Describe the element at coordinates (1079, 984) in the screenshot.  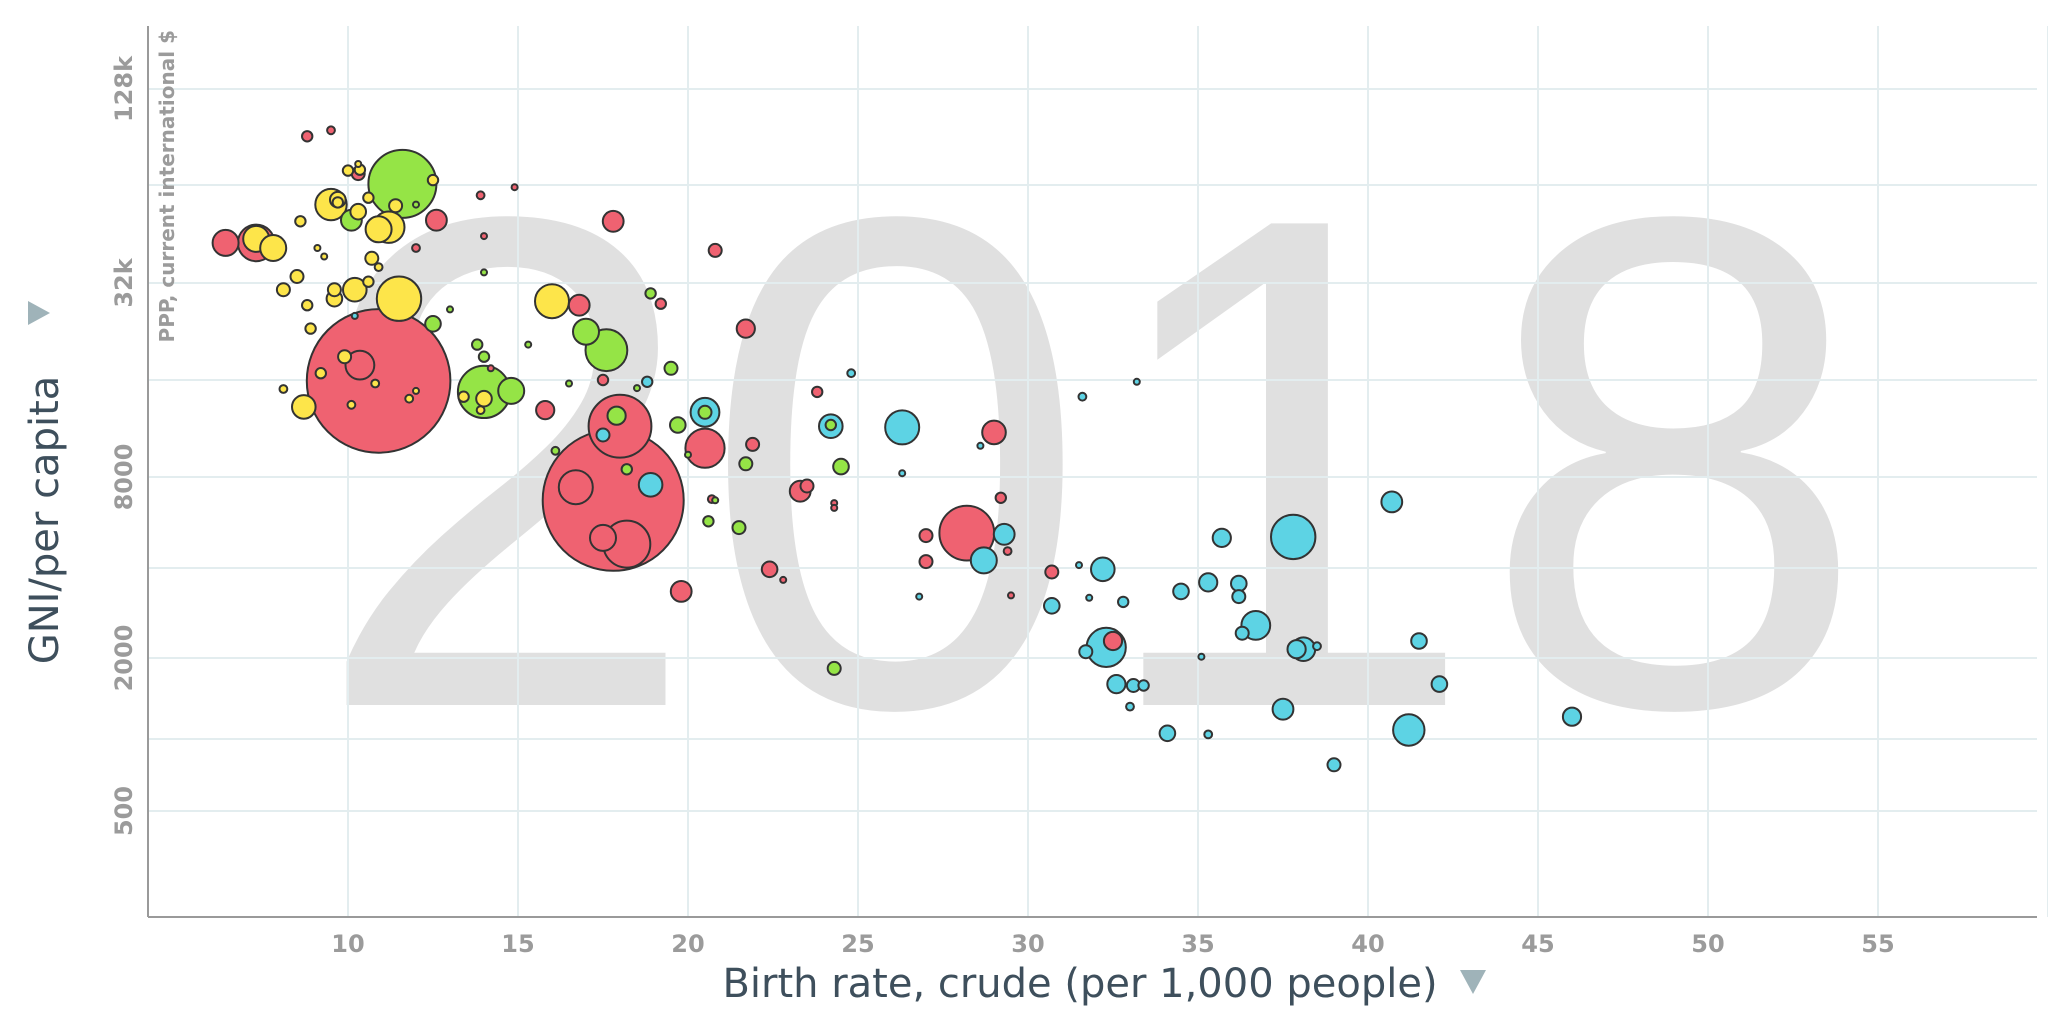
I see `x-axis-title: Birth rate, crude (per 1,000 people)` at that location.